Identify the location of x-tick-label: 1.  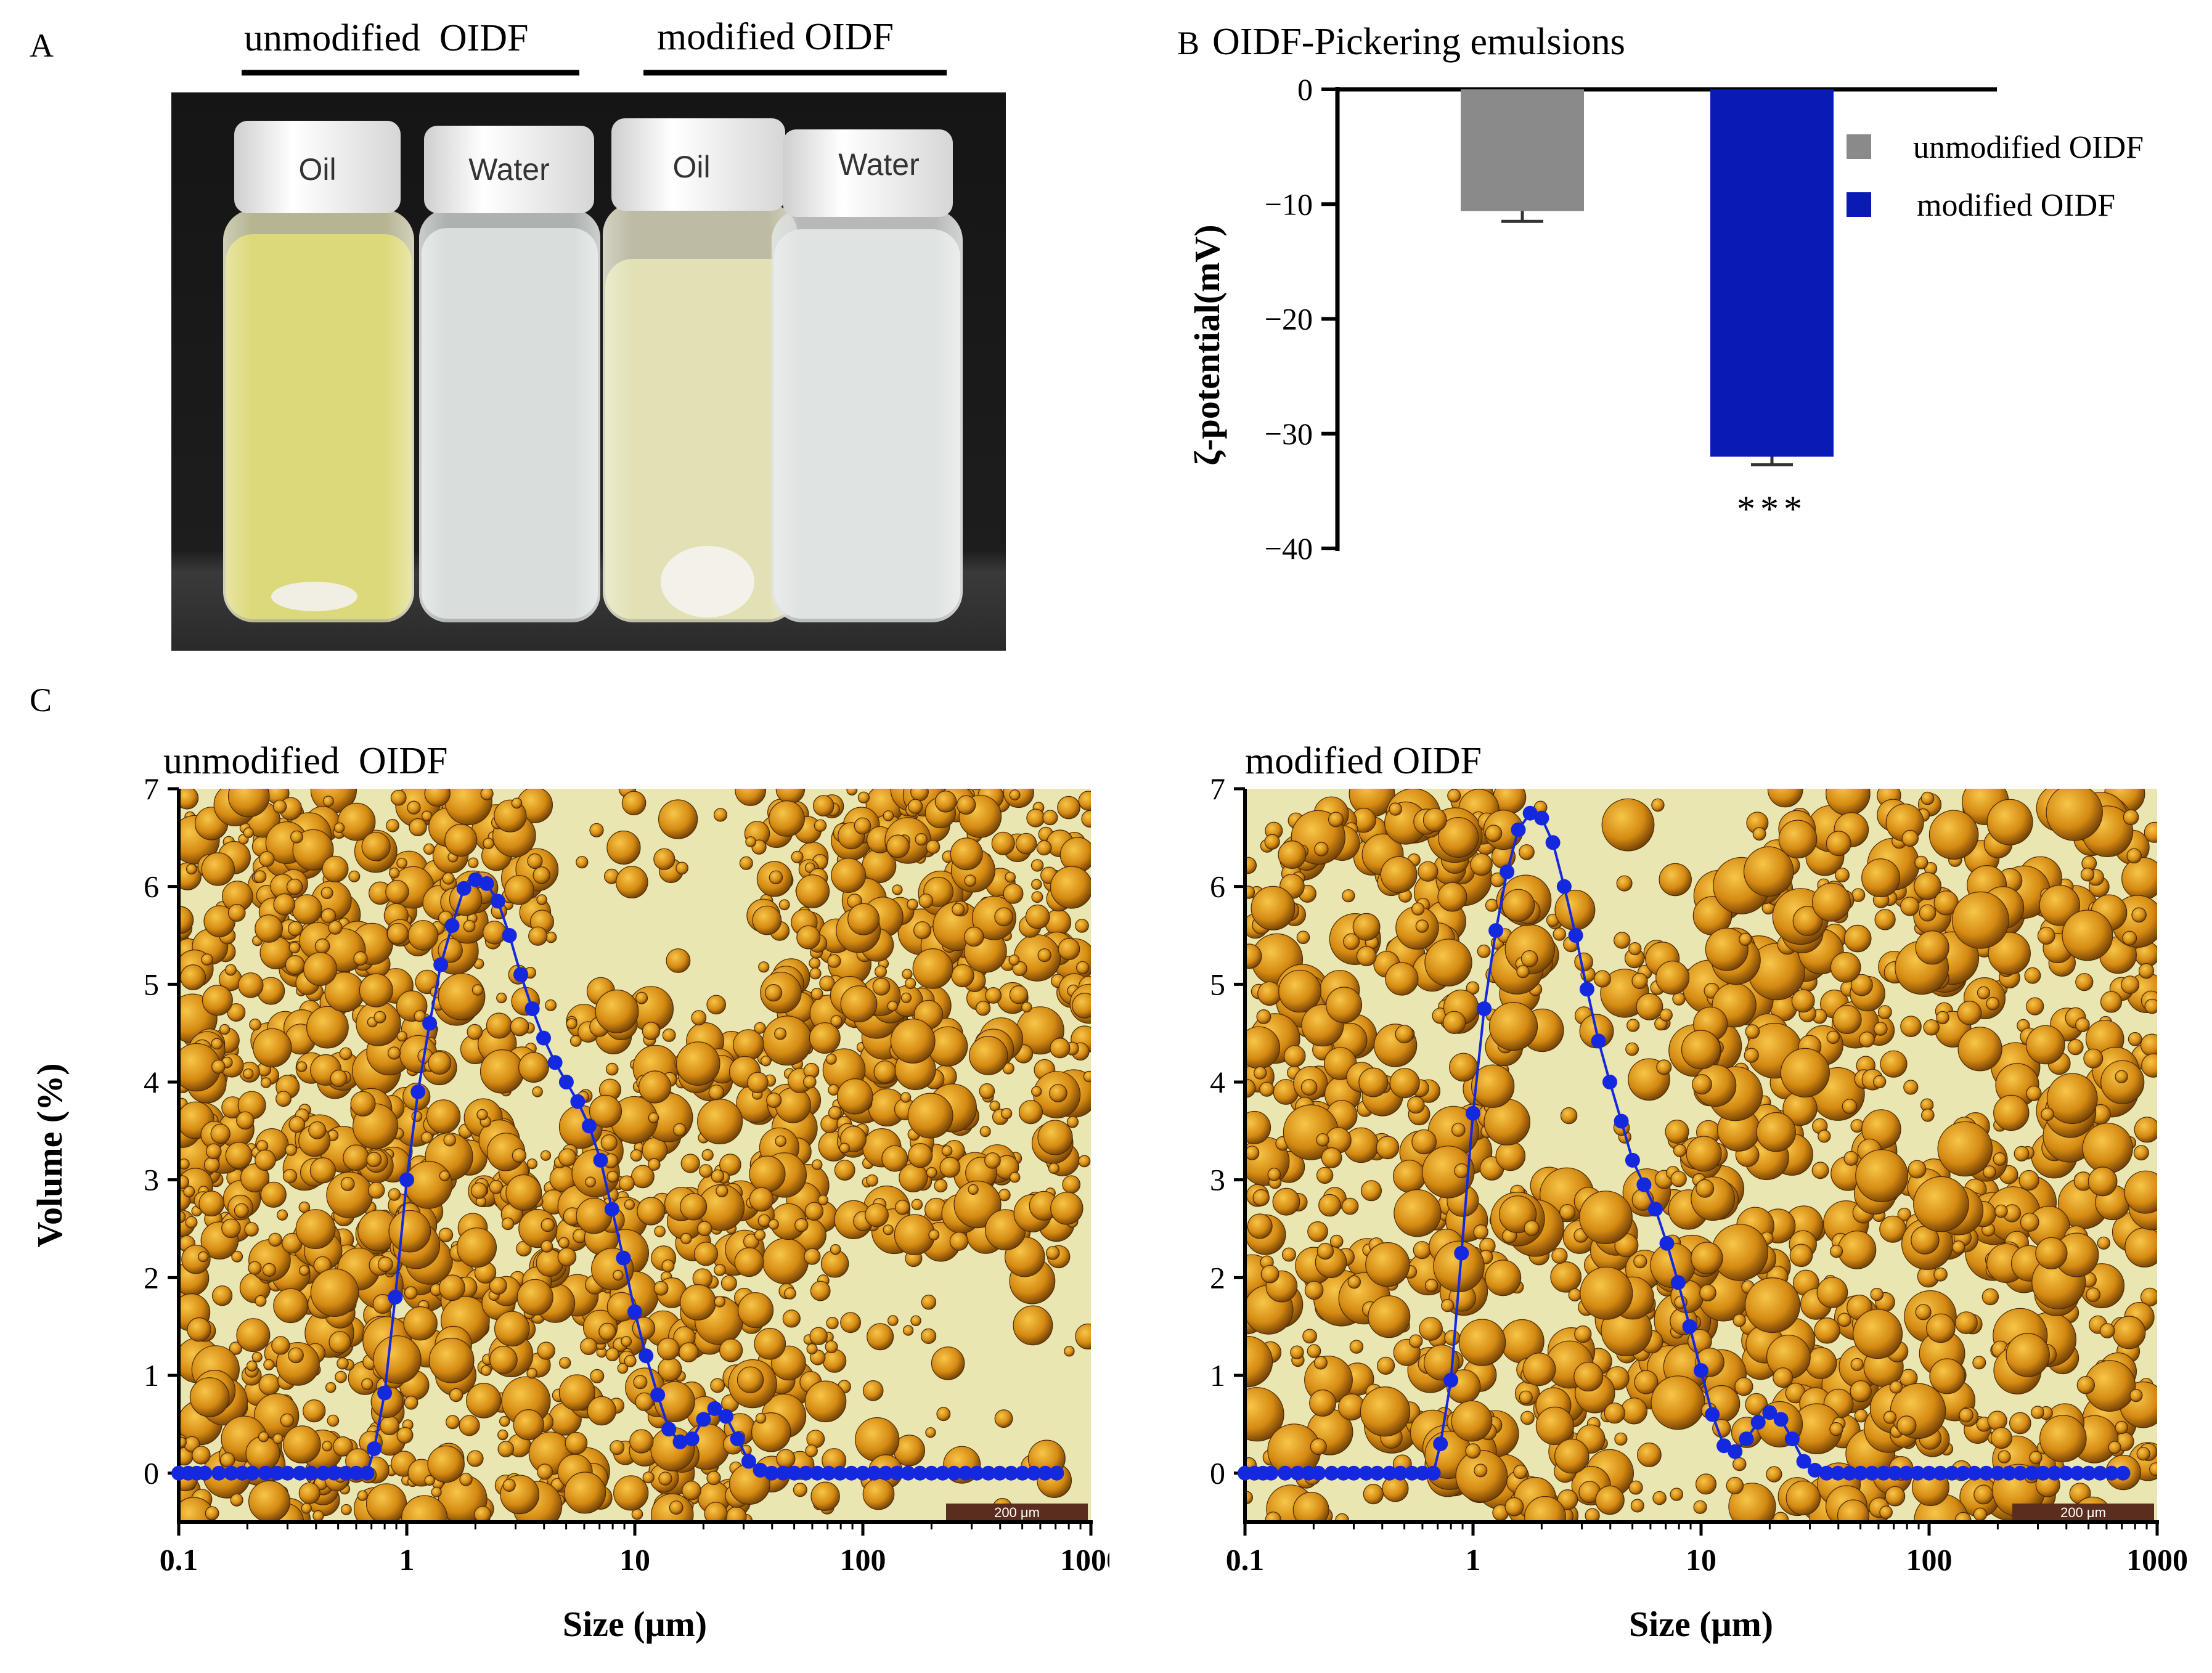
(407, 1559).